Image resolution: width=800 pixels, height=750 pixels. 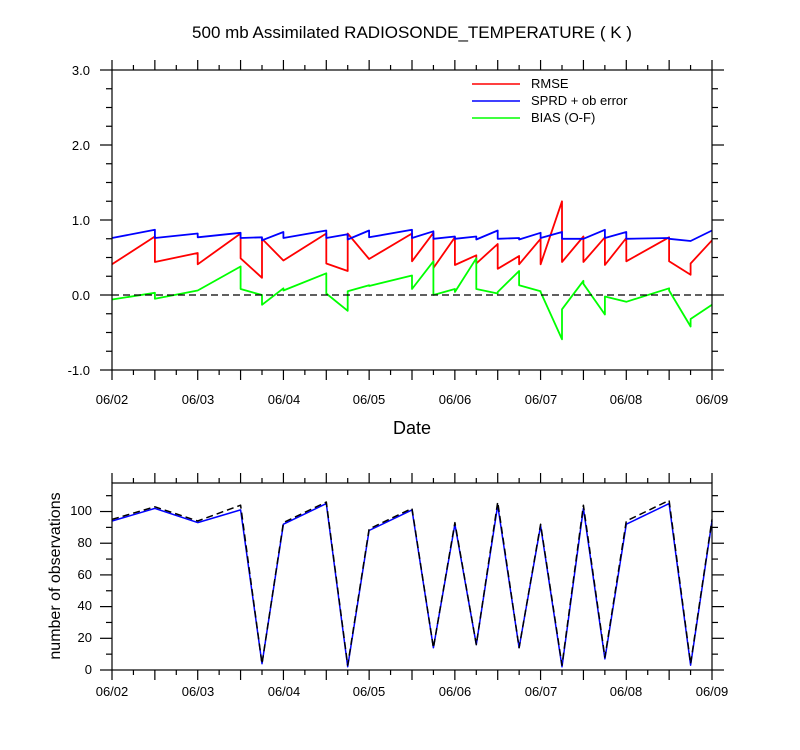 I want to click on bottom-x-tick-label: 06/02, so click(x=112, y=691).